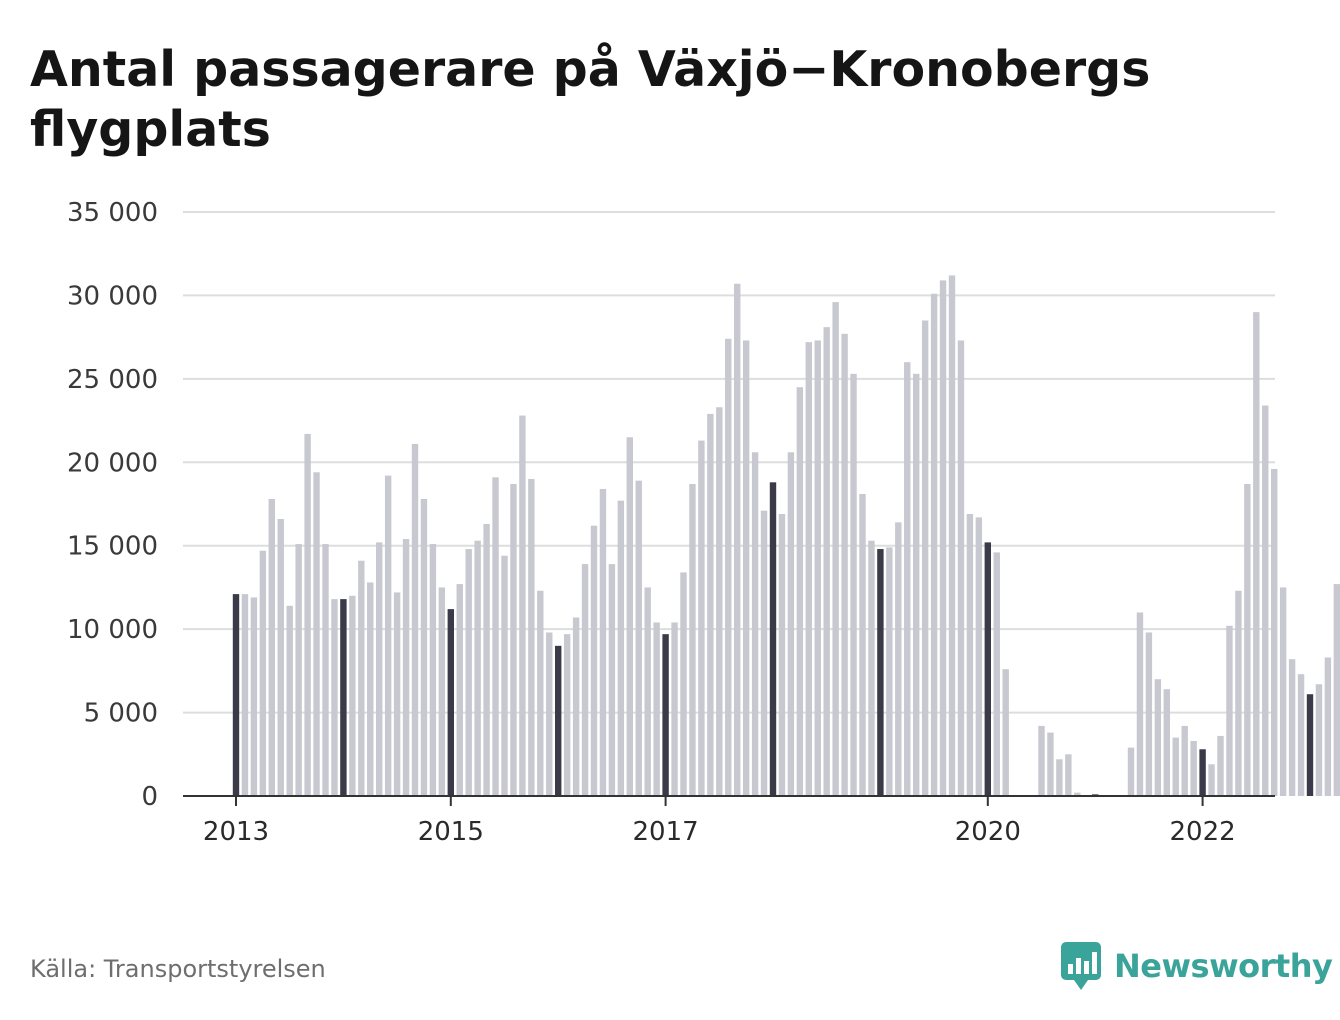  I want to click on y-tick-label: 0, so click(149, 797).